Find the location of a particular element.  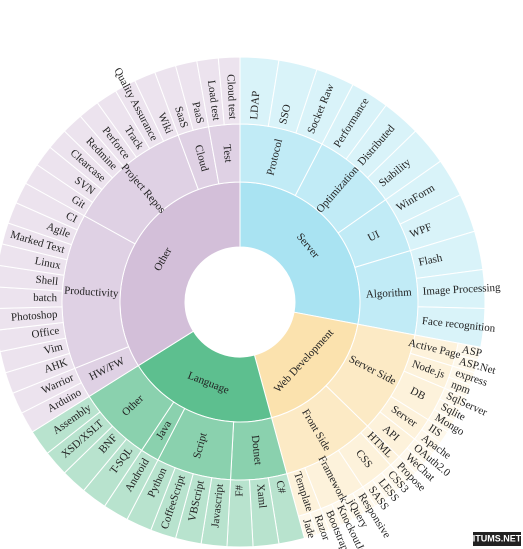

watermark-box is located at coordinates (497, 539).